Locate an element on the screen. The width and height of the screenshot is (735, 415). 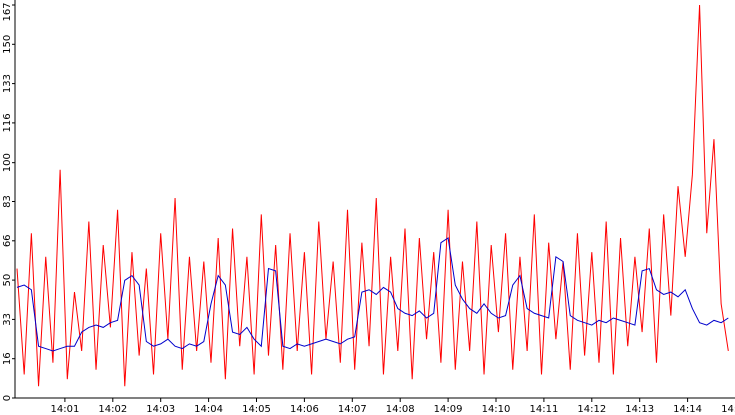
y-tick-label: 133 is located at coordinates (7, 83).